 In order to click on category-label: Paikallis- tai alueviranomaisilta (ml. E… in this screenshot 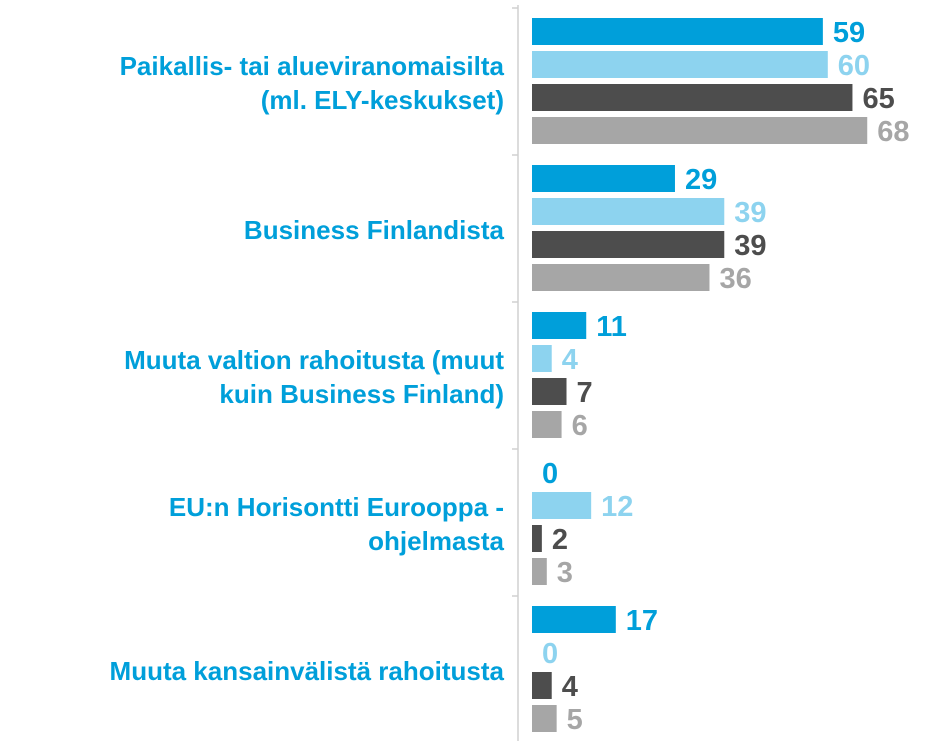, I will do `click(311, 82)`.